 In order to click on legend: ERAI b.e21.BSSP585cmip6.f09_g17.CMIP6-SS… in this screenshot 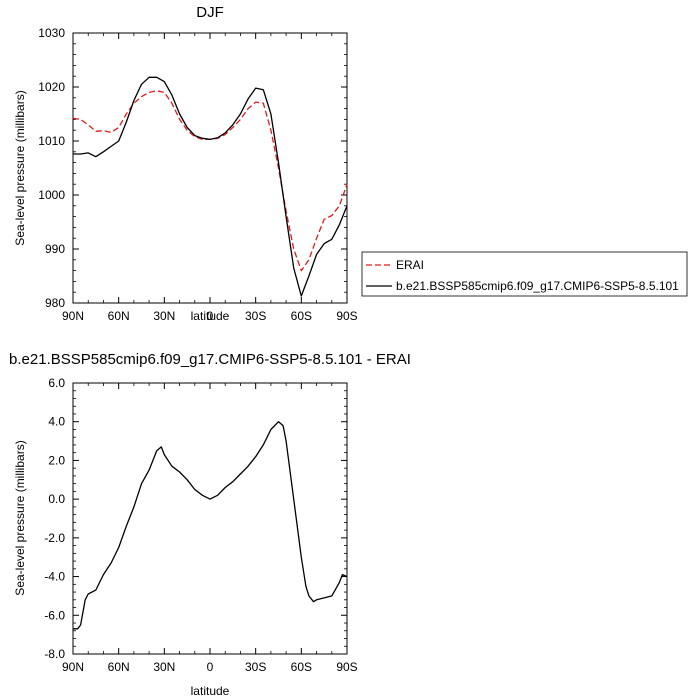, I will do `click(524, 274)`.